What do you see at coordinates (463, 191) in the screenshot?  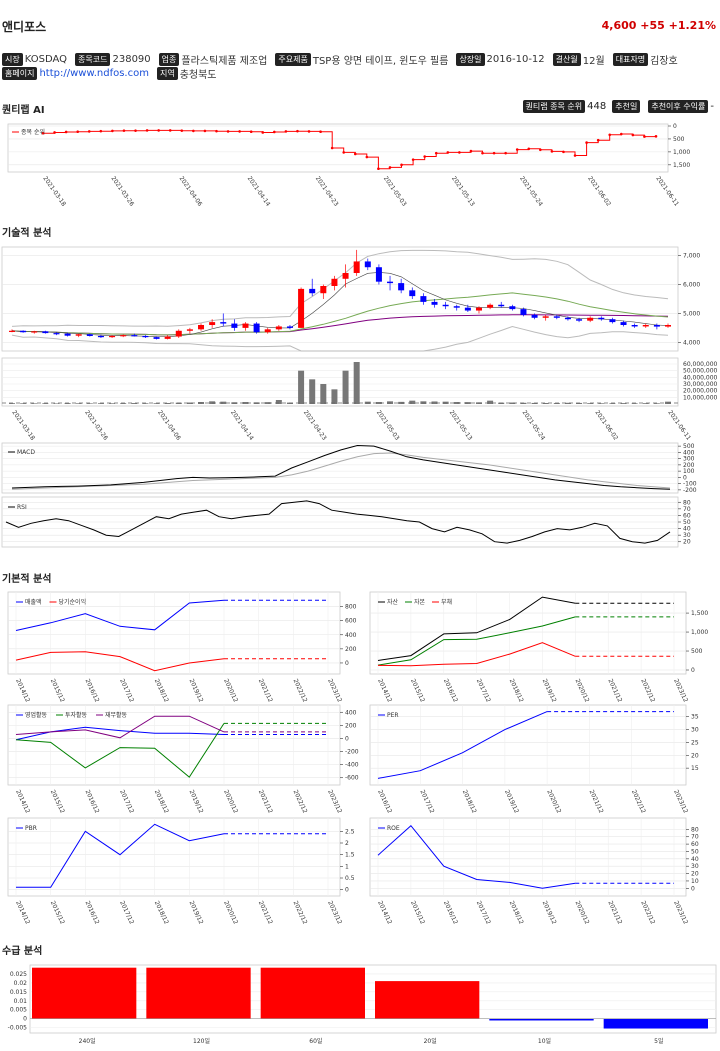 I see `rank-xtick-label-6: 2021-05-13` at bounding box center [463, 191].